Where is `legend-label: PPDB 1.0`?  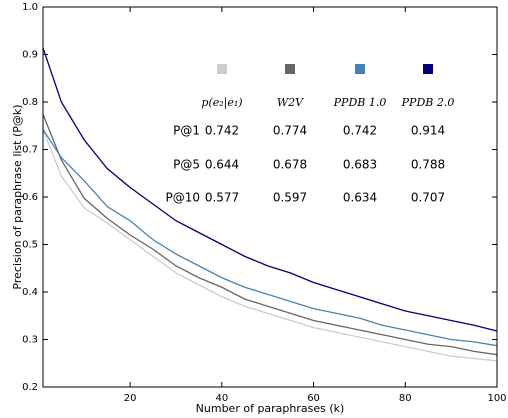 legend-label: PPDB 1.0 is located at coordinates (360, 102).